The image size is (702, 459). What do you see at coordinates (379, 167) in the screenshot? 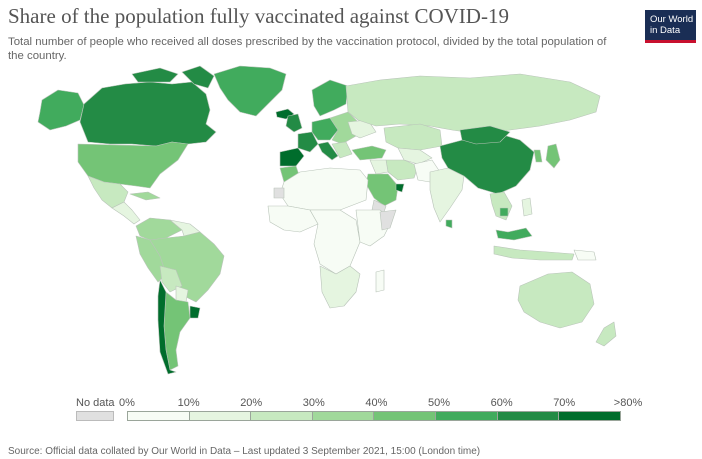
I see `region-iraq-syria` at bounding box center [379, 167].